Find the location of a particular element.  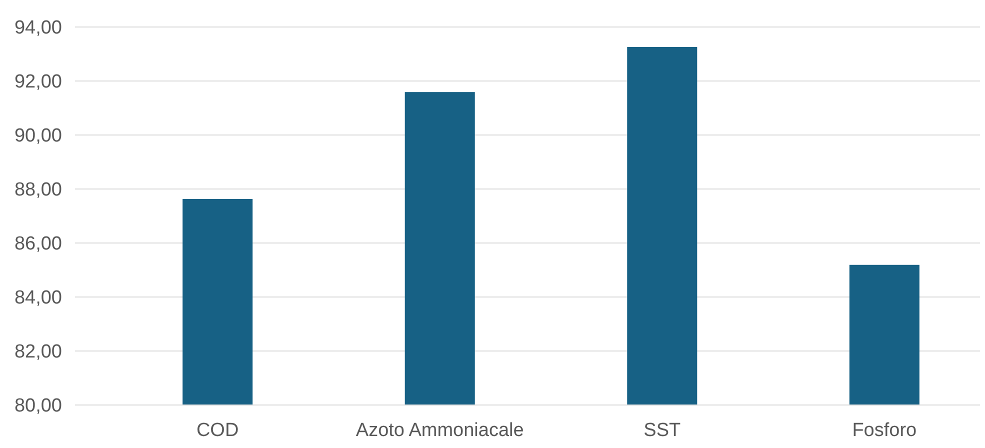

y-tick-label: 84,00 is located at coordinates (38, 298).